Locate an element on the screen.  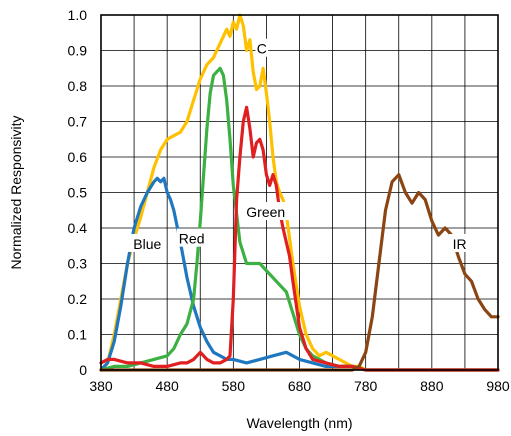
series-label-red: Red is located at coordinates (192, 239).